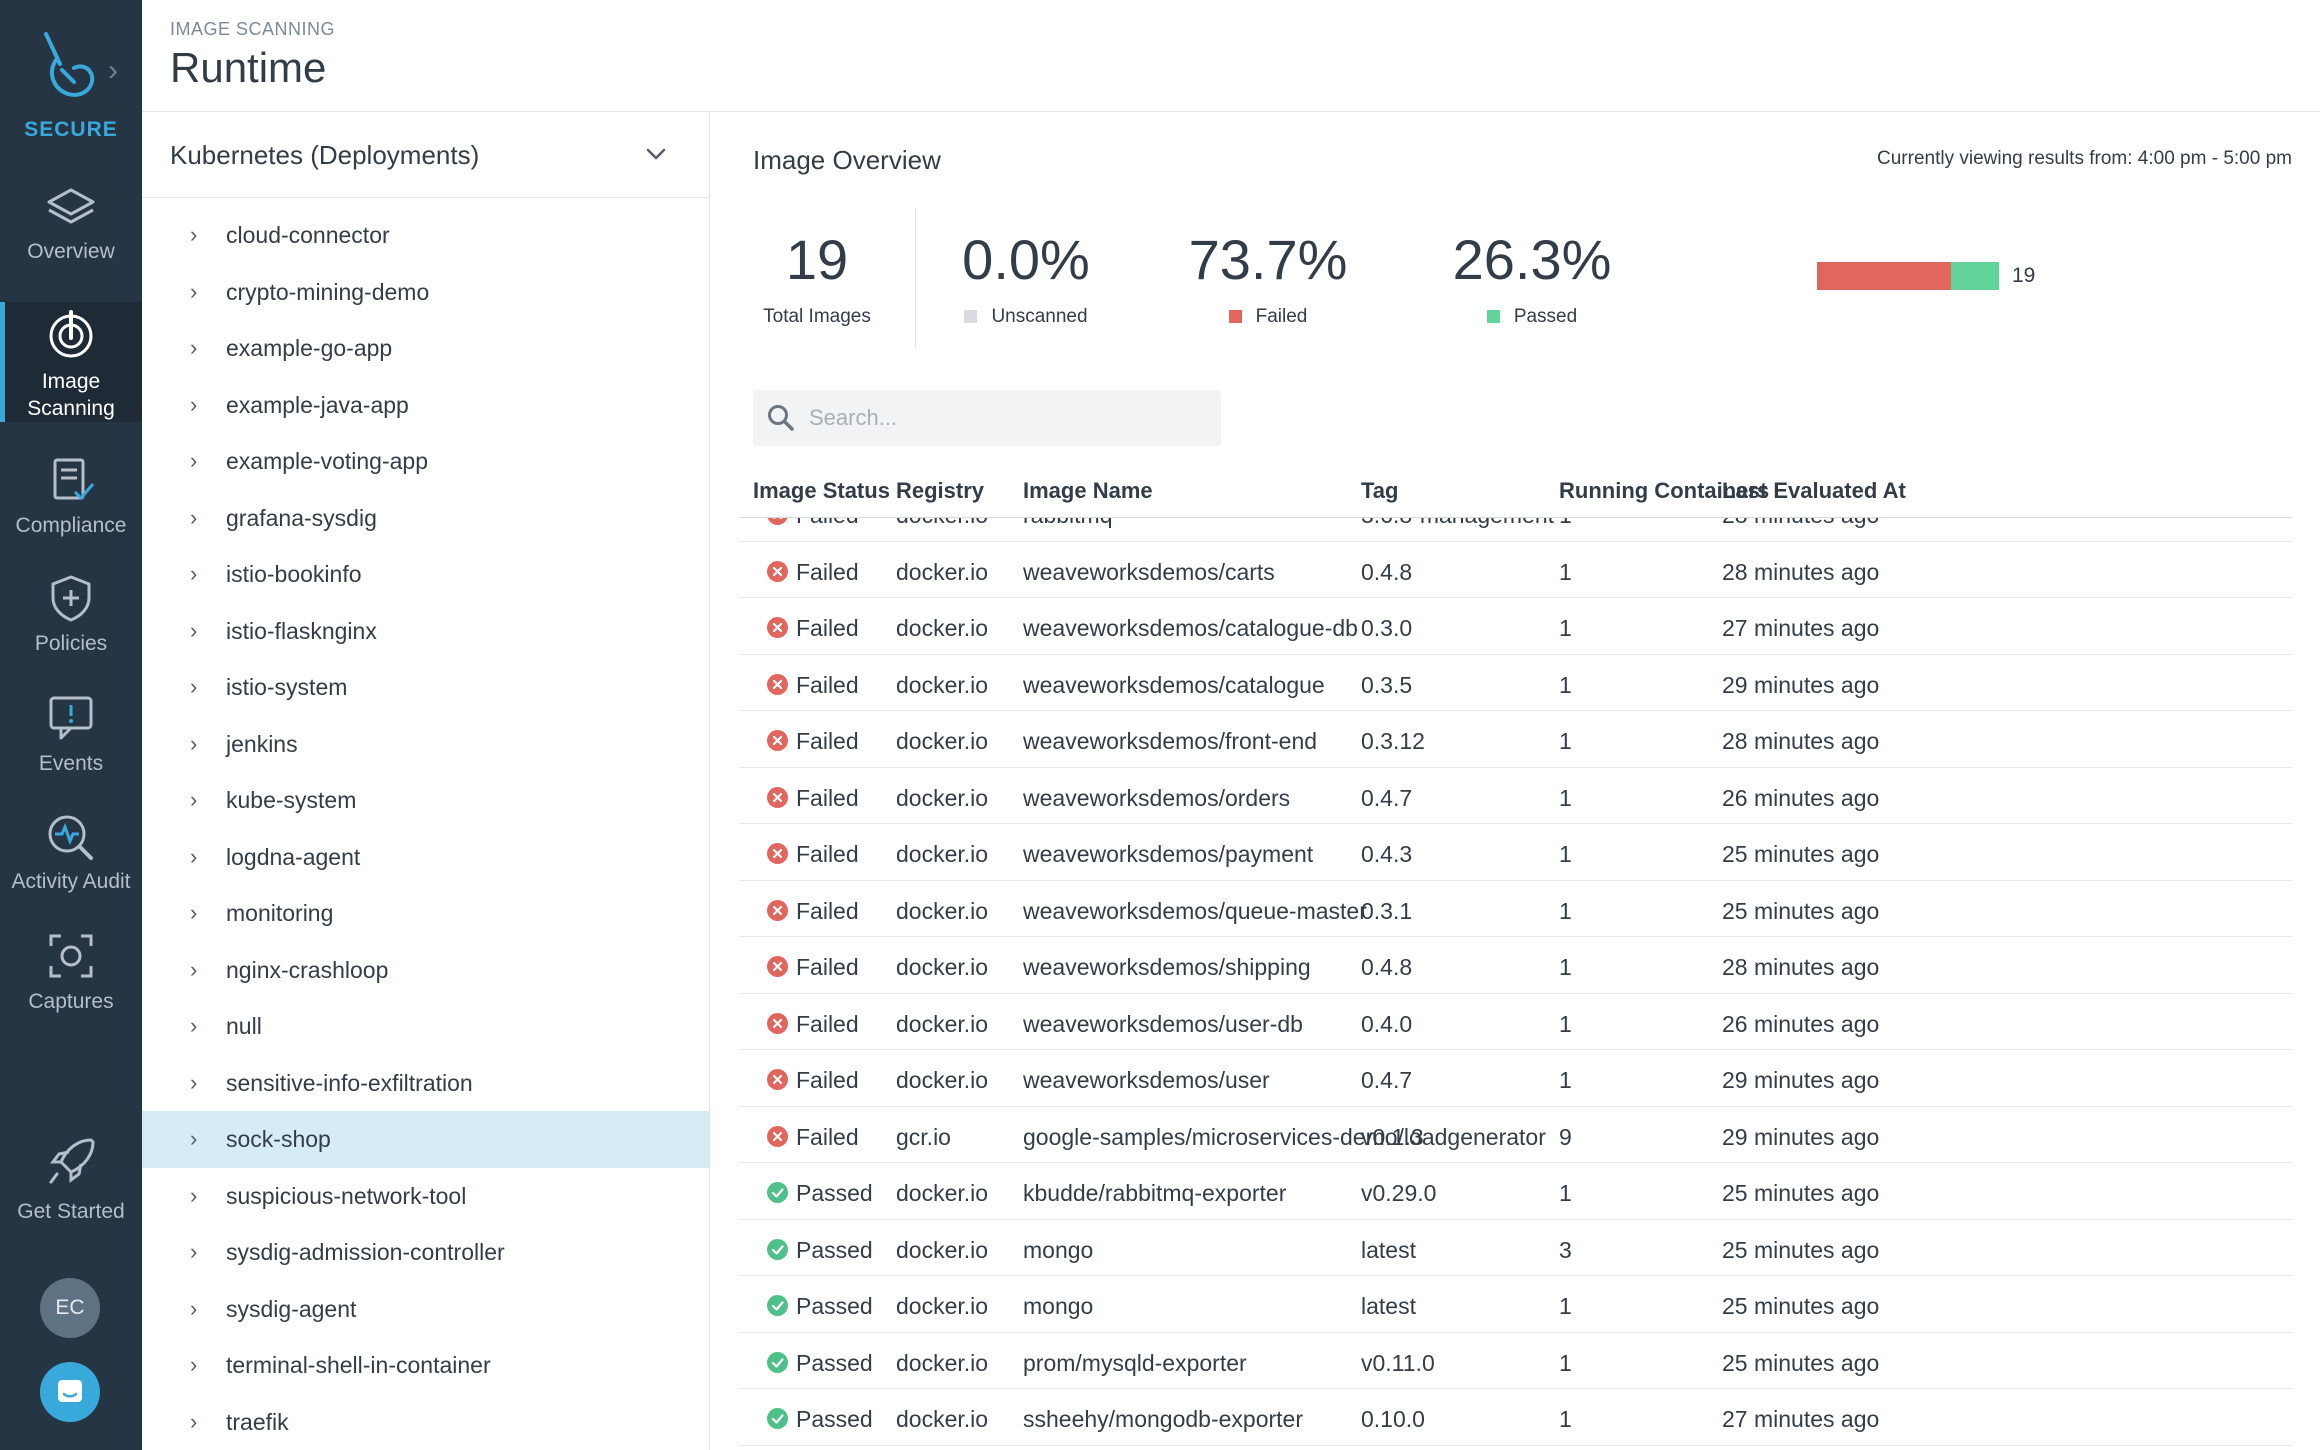 This screenshot has width=2320, height=1450. What do you see at coordinates (426, 292) in the screenshot?
I see `deployment-item: › crypto-mining-demo` at bounding box center [426, 292].